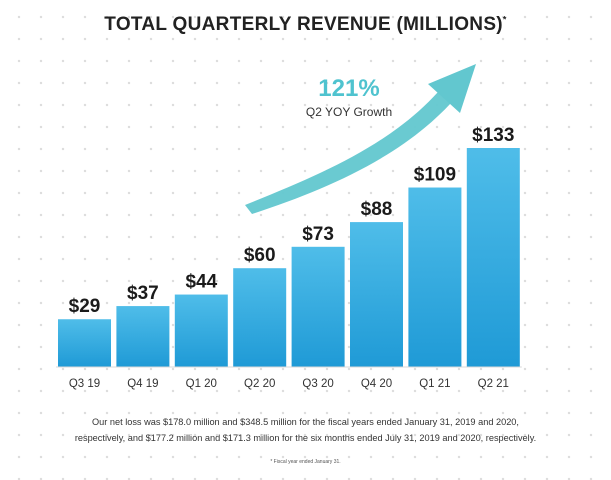 Image resolution: width=611 pixels, height=480 pixels. What do you see at coordinates (259, 384) in the screenshot?
I see `x-tick-label: Q2 20` at bounding box center [259, 384].